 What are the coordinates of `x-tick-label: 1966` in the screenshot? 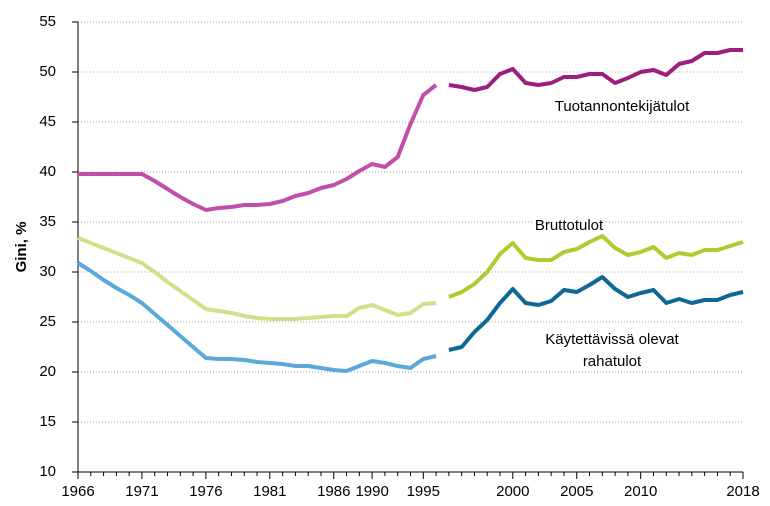 It's located at (77, 491).